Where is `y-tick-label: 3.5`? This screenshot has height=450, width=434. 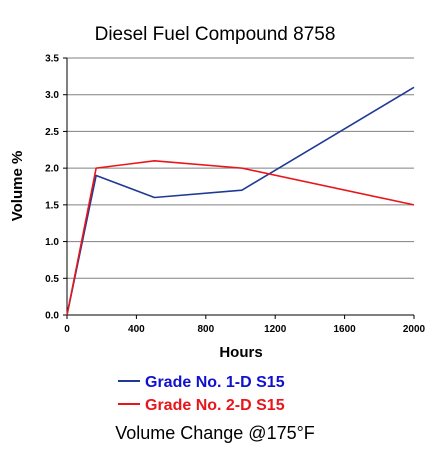
y-tick-label: 3.5 is located at coordinates (52, 59).